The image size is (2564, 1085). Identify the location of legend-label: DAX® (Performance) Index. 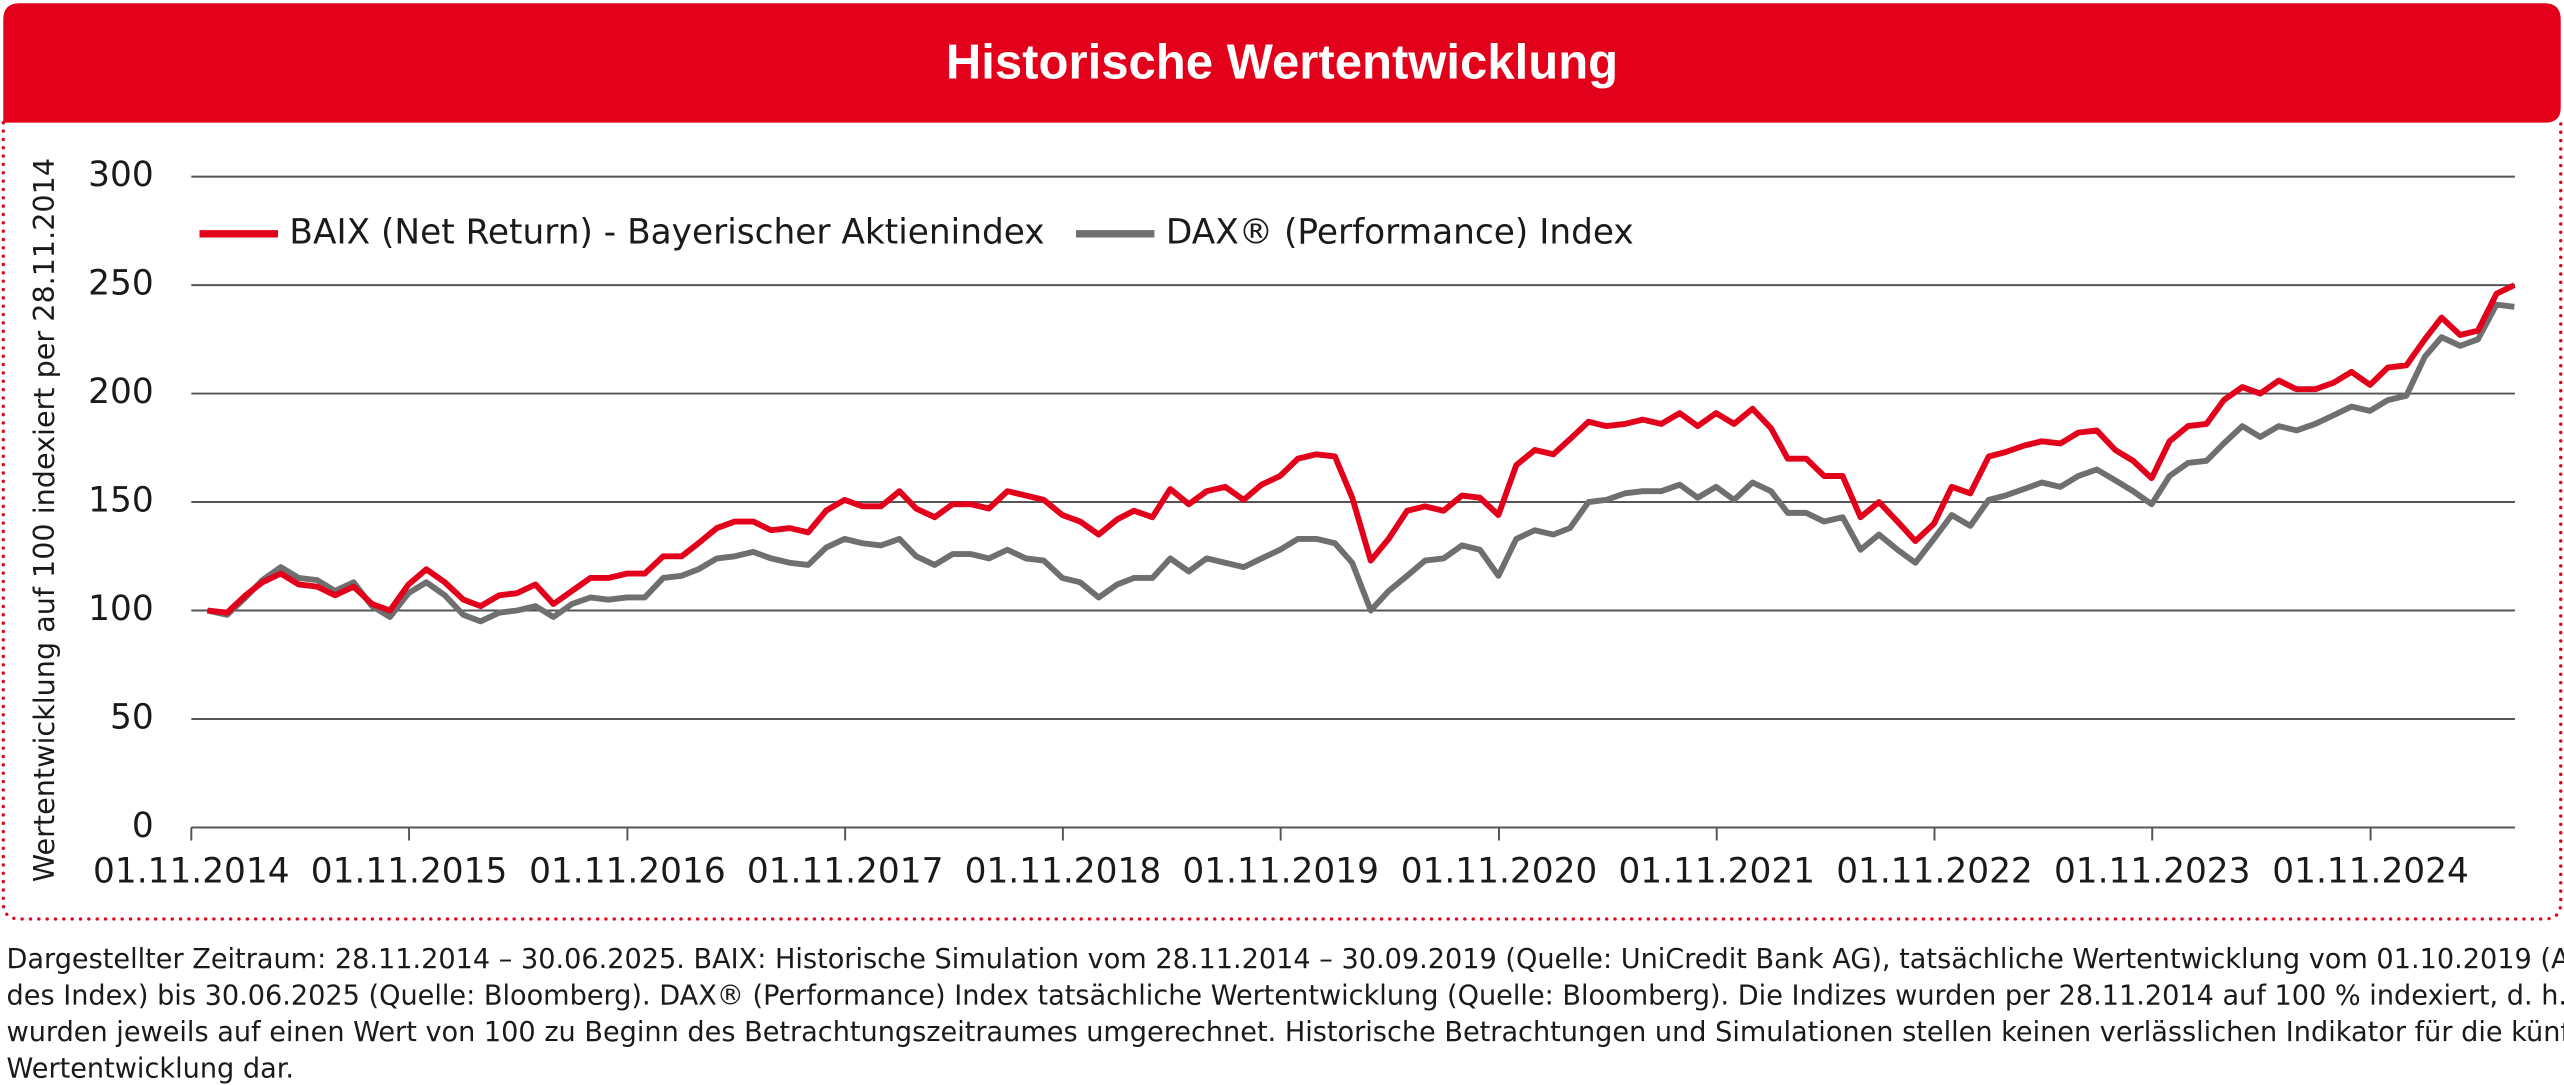
(1400, 232).